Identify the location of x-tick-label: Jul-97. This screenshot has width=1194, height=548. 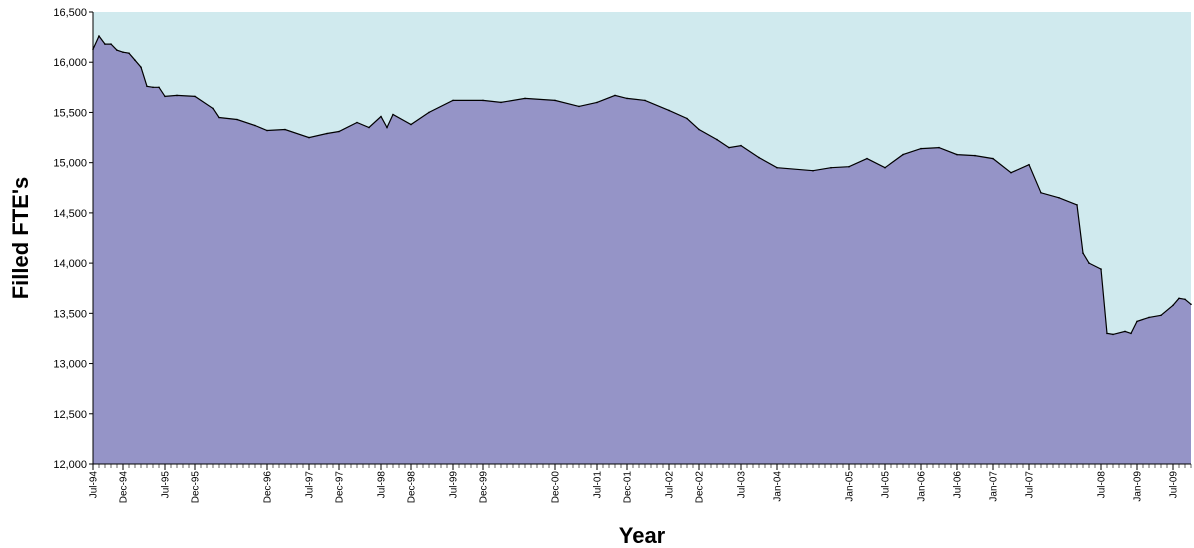
(310, 485).